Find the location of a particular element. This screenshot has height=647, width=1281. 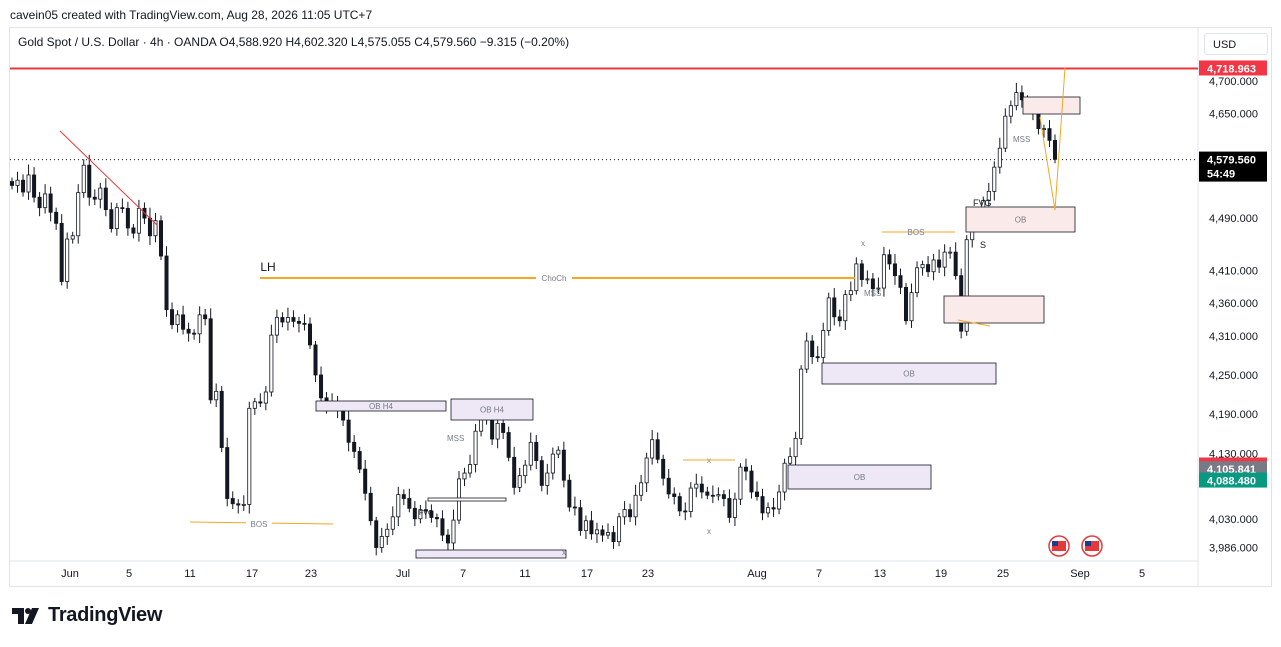

y-tick-label: 4,360.000 is located at coordinates (1233, 304).